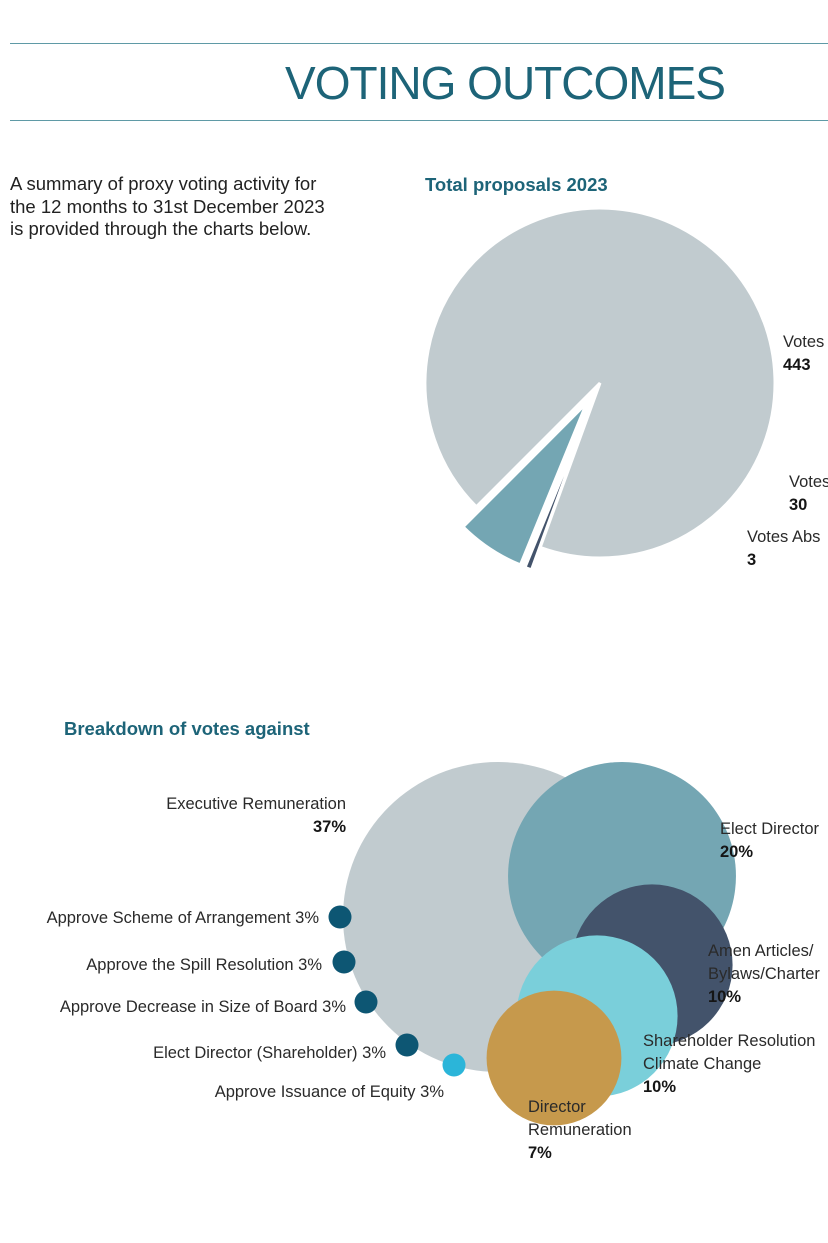  Describe the element at coordinates (540, 1153) in the screenshot. I see `bubble-value: 7%` at that location.